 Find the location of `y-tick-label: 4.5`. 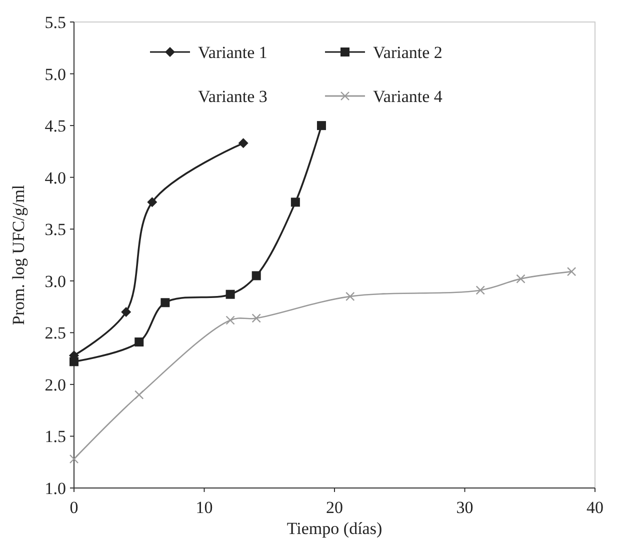

y-tick-label: 4.5 is located at coordinates (55, 126).